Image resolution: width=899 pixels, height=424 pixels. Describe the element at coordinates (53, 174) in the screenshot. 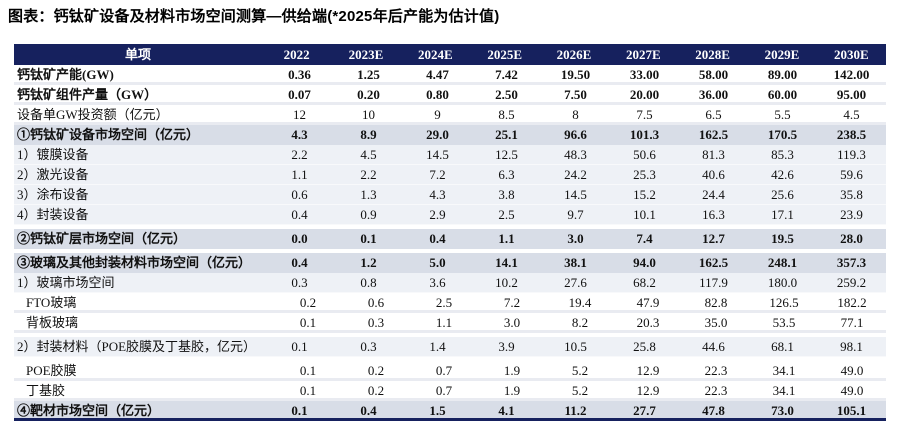

I see `row-label: 2）激光设备` at that location.